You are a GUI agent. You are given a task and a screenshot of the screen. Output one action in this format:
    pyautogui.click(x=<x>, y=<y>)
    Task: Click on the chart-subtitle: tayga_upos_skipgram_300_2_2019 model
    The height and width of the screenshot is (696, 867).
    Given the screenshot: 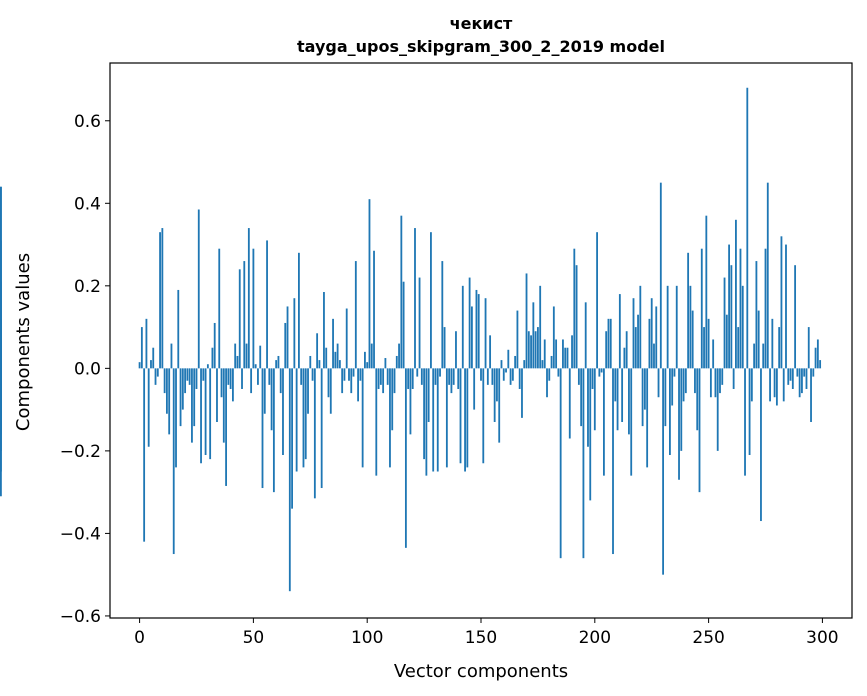 What is the action you would take?
    pyautogui.click(x=481, y=46)
    